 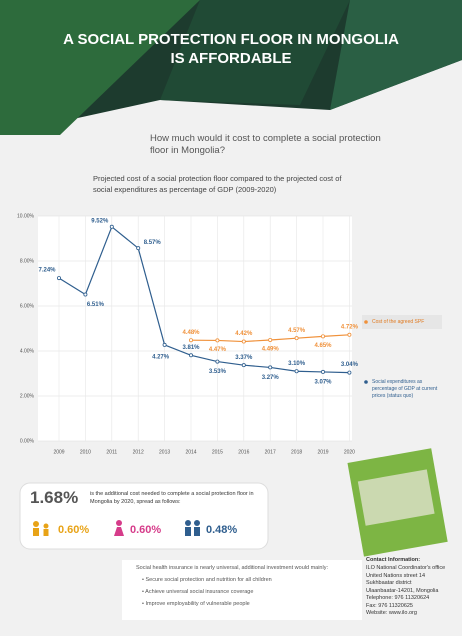 What do you see at coordinates (398, 598) in the screenshot?
I see `contact-line: Telephone: 976 11320624` at bounding box center [398, 598].